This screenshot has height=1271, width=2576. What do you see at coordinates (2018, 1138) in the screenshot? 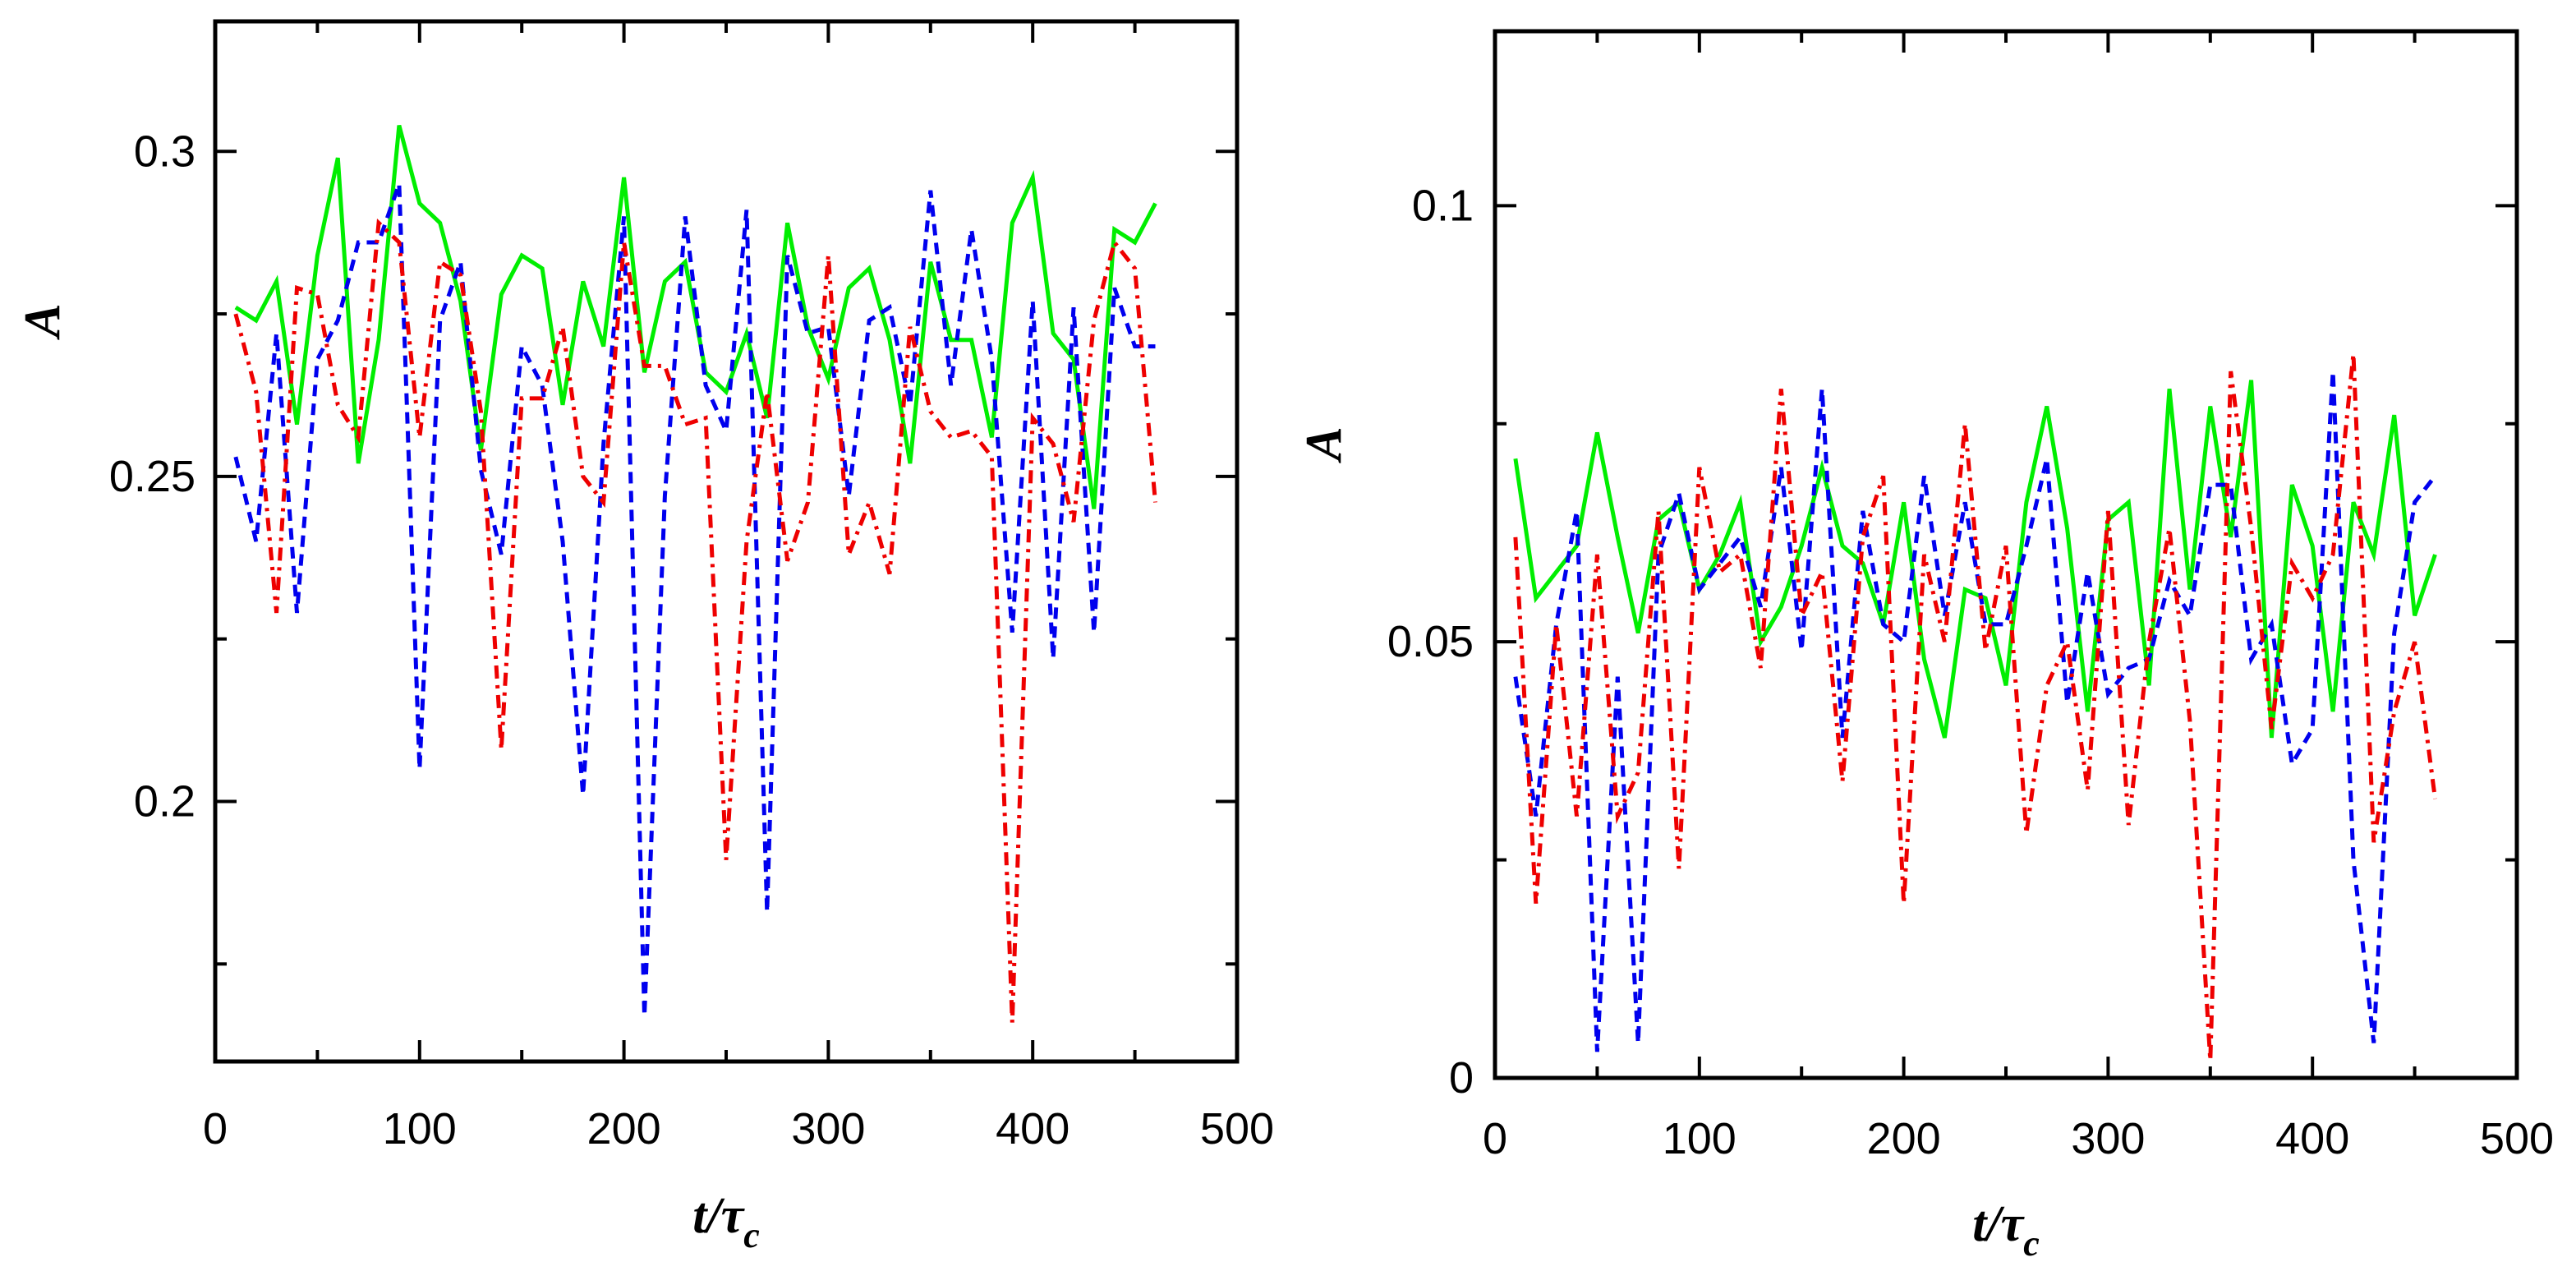
I see `right-x-tick-labels: 0 100 200 300 400 500` at bounding box center [2018, 1138].